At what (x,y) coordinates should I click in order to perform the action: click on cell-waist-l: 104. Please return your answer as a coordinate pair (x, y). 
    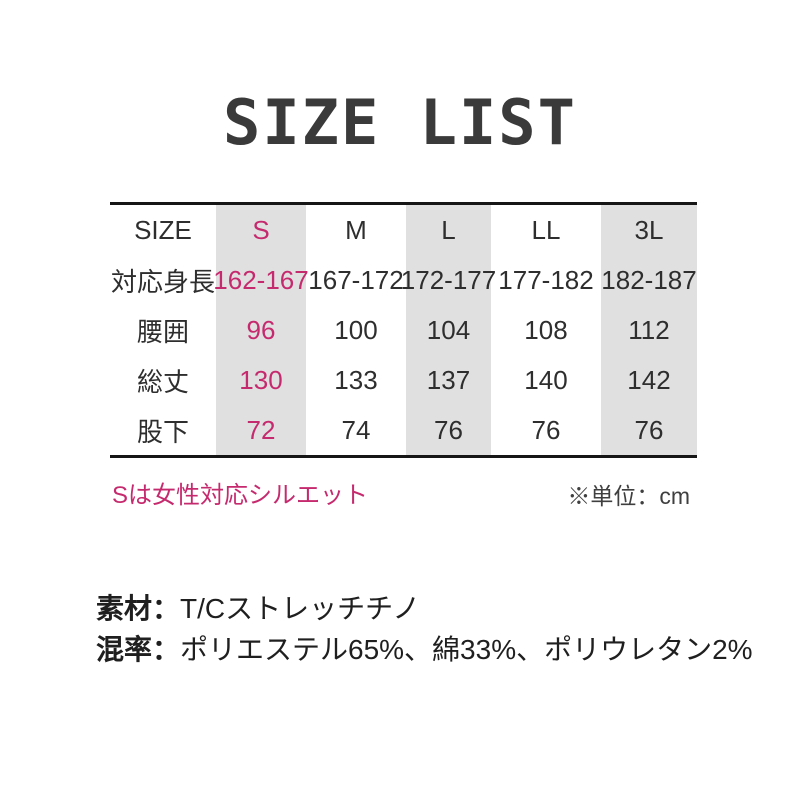
    Looking at the image, I should click on (448, 330).